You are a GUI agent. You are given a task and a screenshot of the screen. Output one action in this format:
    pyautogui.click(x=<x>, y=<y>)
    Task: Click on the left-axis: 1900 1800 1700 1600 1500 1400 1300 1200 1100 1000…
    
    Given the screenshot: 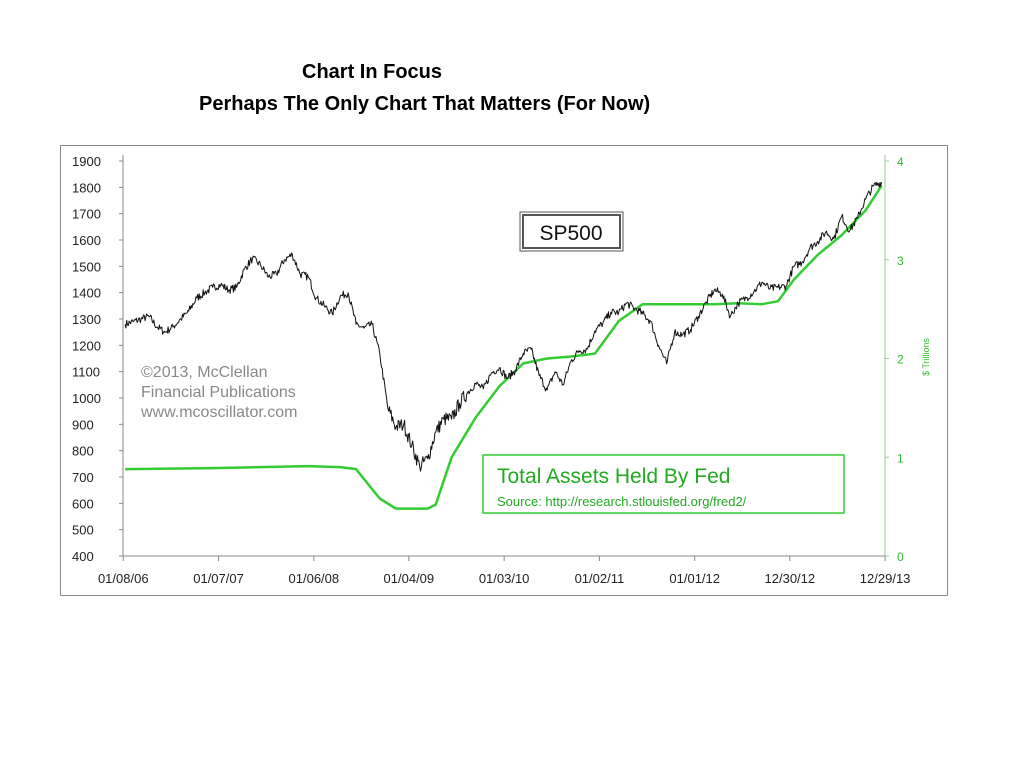 What is the action you would take?
    pyautogui.click(x=98, y=359)
    